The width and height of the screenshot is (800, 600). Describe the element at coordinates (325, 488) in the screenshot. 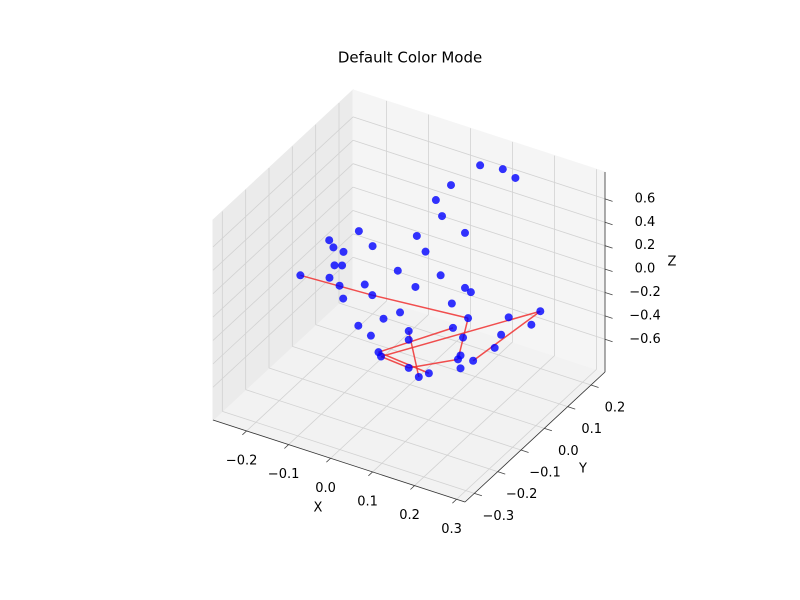

I see `x-tick-label: 0.0` at that location.